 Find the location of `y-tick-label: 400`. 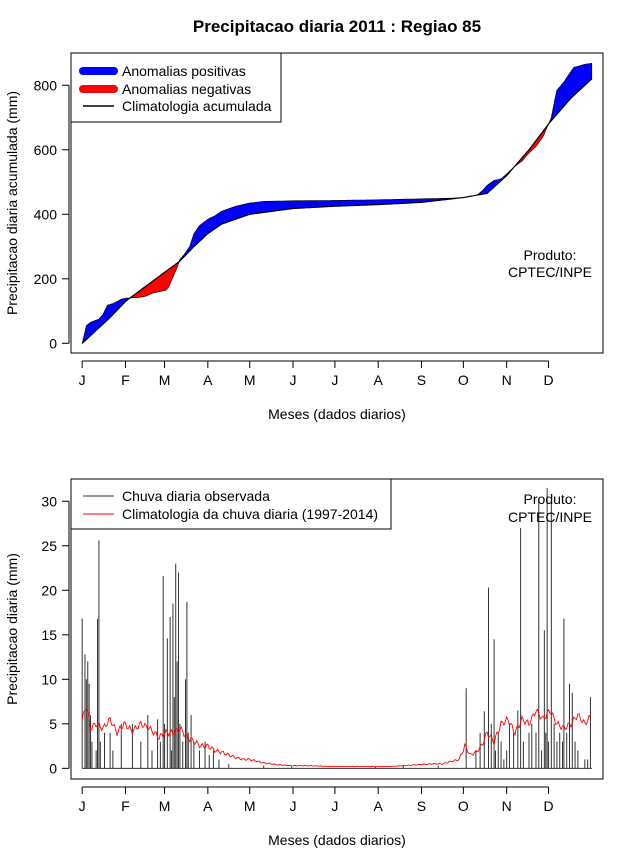

y-tick-label: 400 is located at coordinates (46, 214).